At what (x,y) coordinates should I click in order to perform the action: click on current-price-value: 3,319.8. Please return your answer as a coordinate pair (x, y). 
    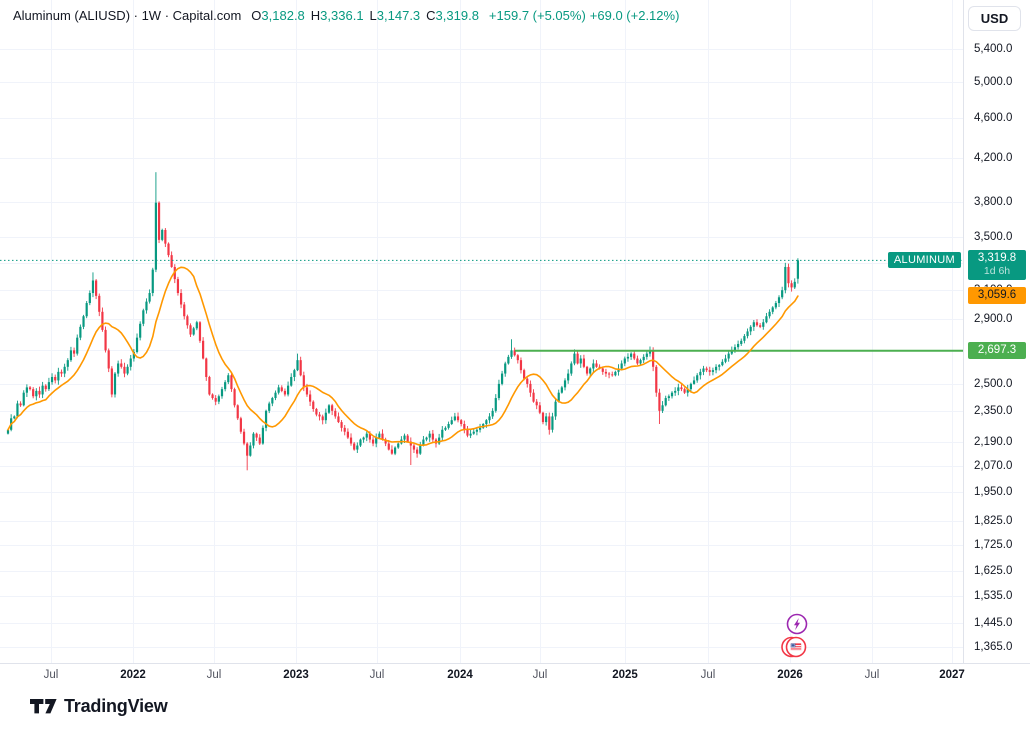
    Looking at the image, I should click on (997, 257).